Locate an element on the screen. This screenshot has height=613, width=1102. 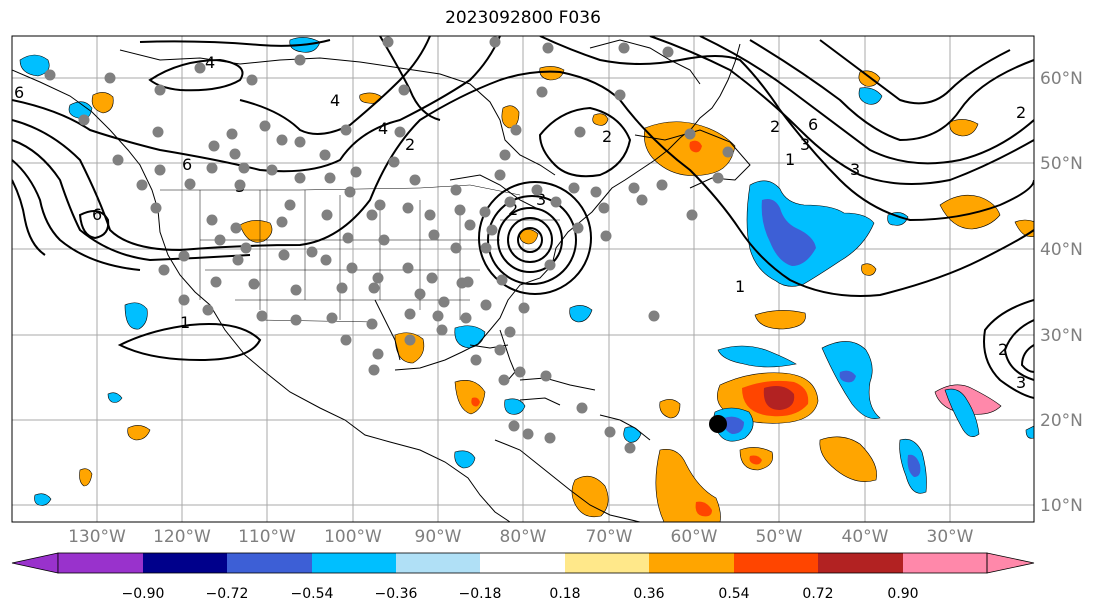
colorbar-frame is located at coordinates (522, 563).